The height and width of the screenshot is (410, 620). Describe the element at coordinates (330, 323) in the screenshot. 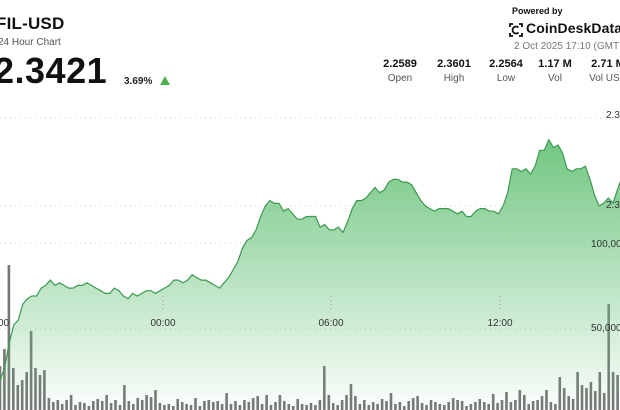

I see `x-tick-label: 06:00` at that location.